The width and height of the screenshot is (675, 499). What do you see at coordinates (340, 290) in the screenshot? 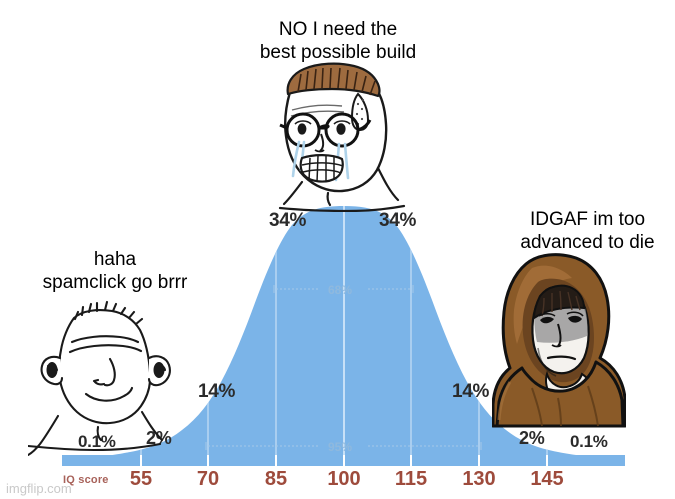
I see `pct-68-label: 68%` at bounding box center [340, 290].